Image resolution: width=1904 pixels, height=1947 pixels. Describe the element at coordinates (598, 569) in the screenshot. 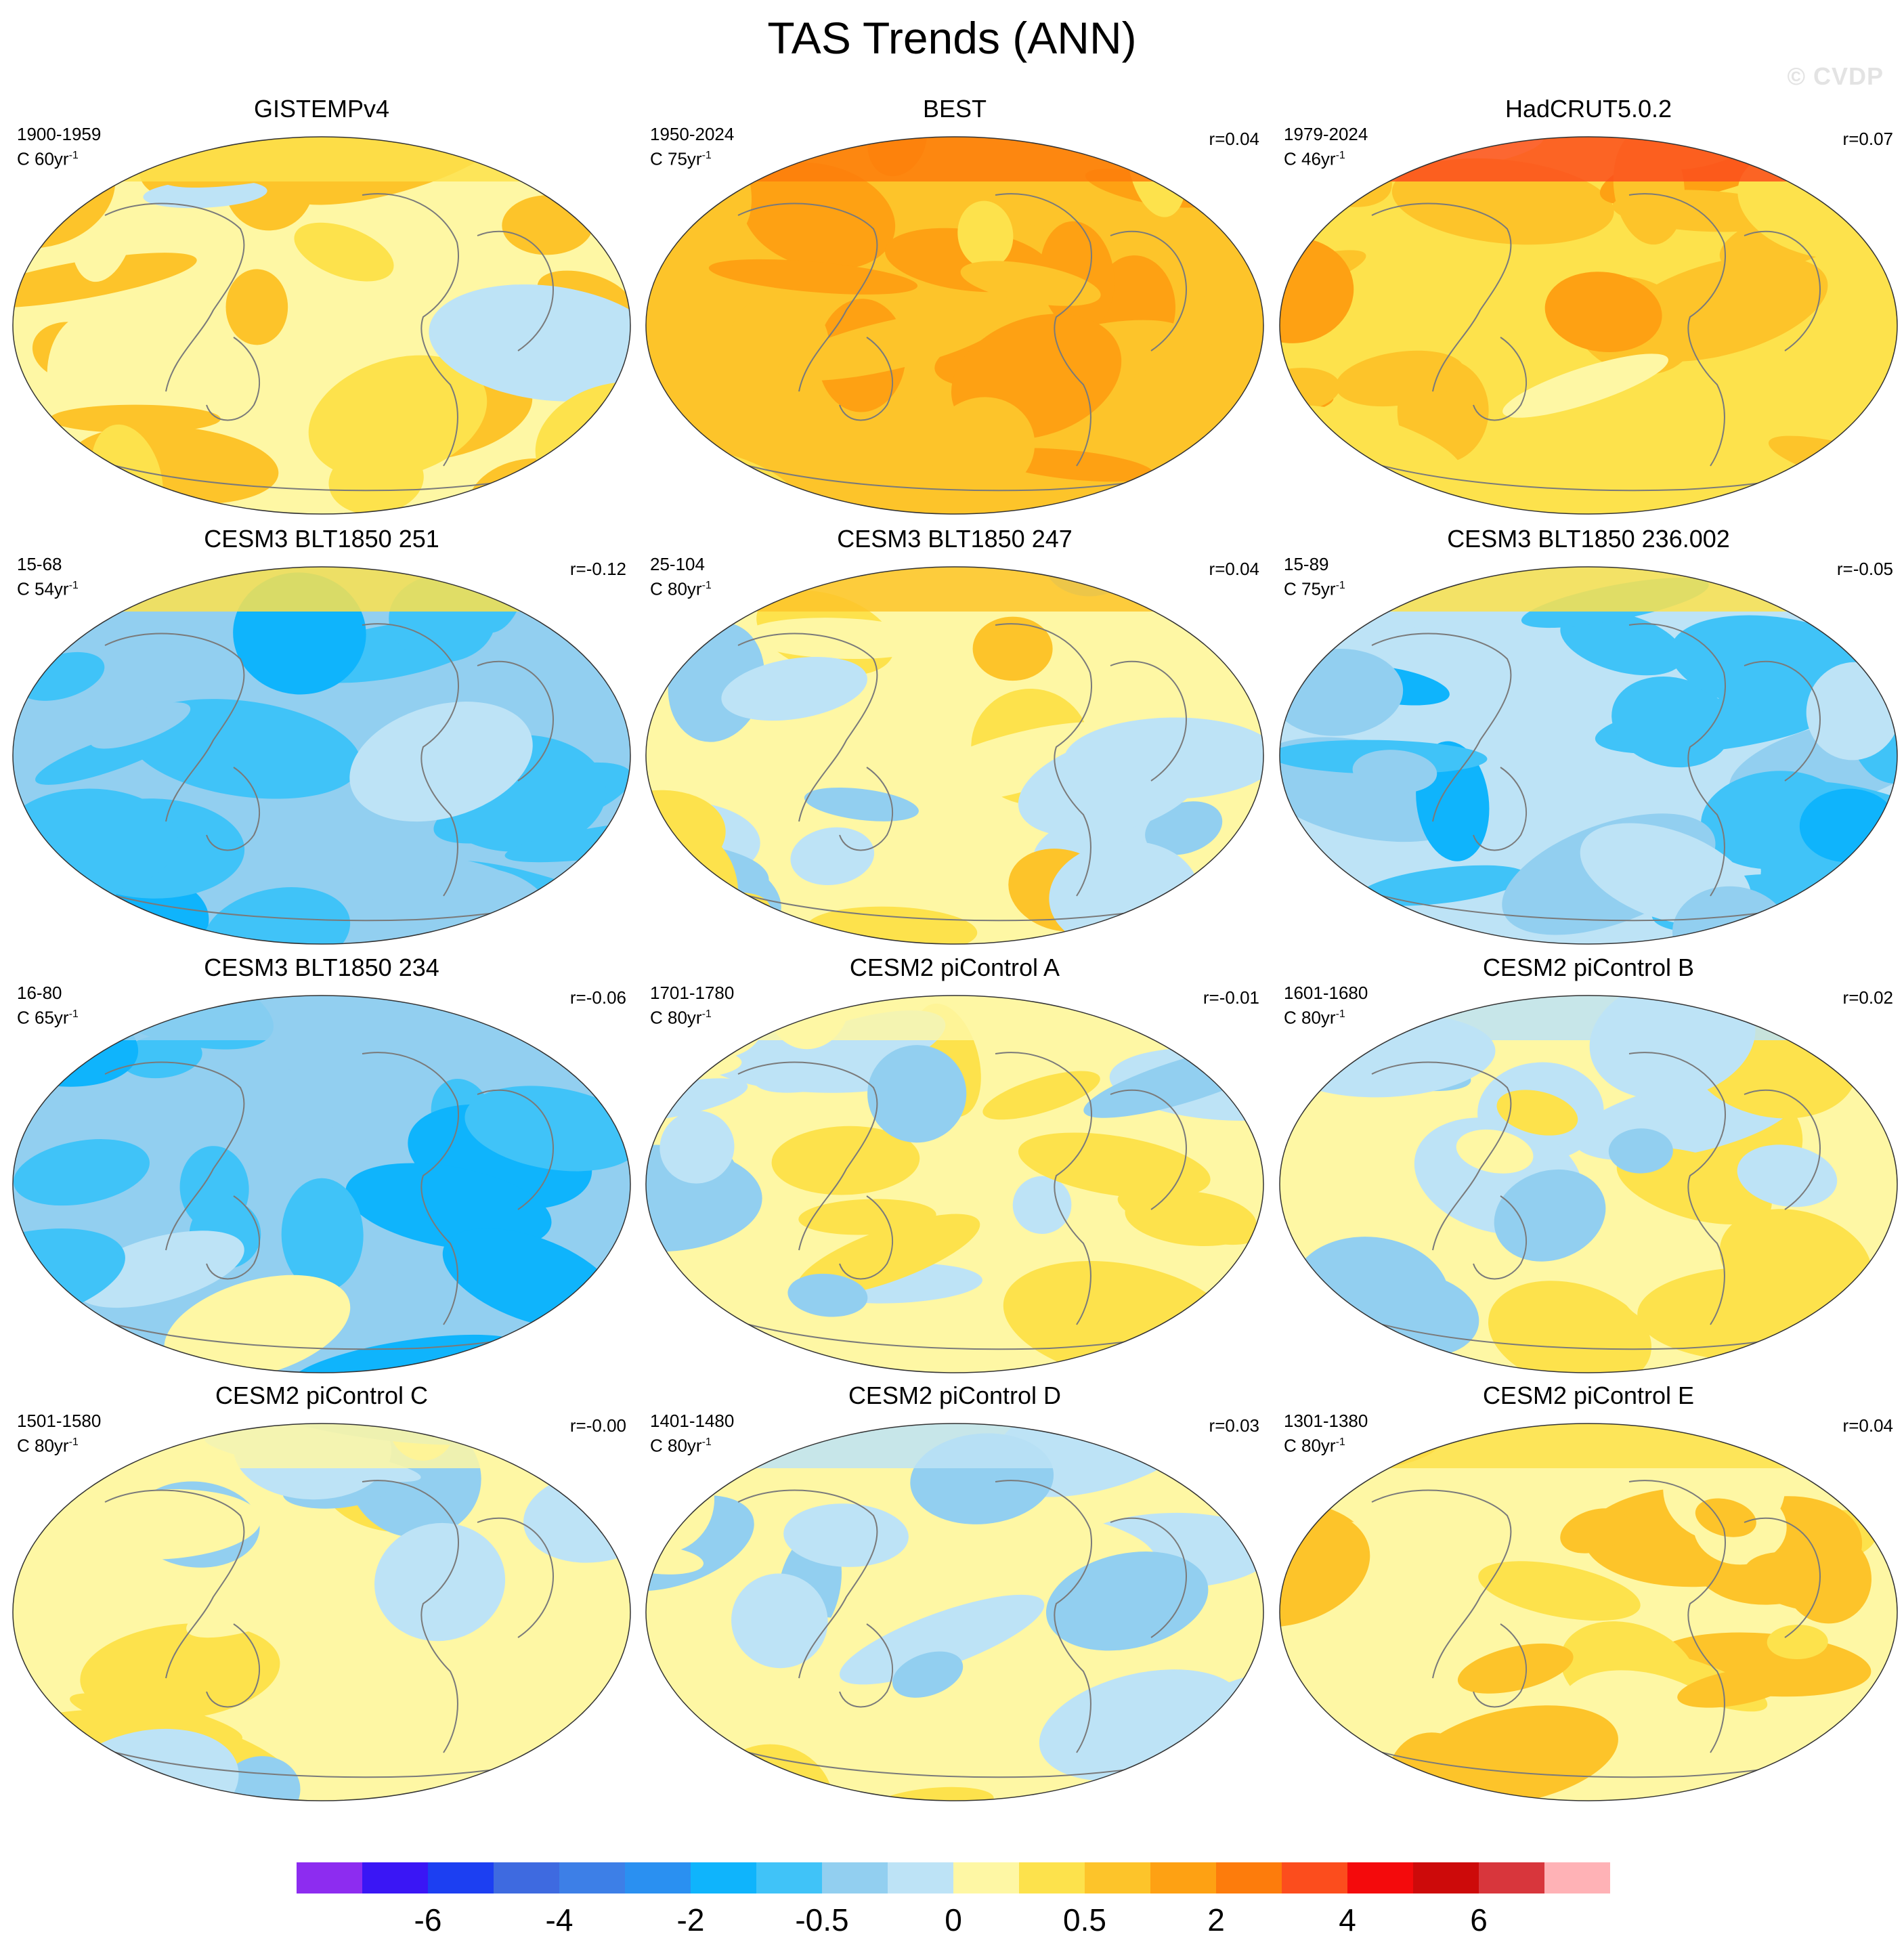

I see `pattern-correlation: r=-0.12` at that location.